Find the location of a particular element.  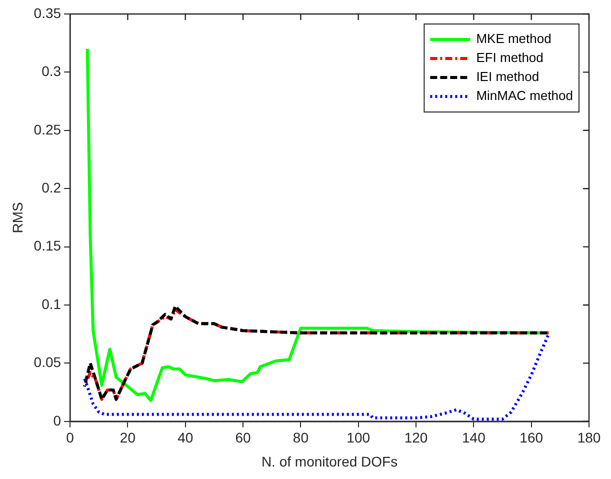

x-axis-title: N. of monitored DOFs is located at coordinates (329, 461).